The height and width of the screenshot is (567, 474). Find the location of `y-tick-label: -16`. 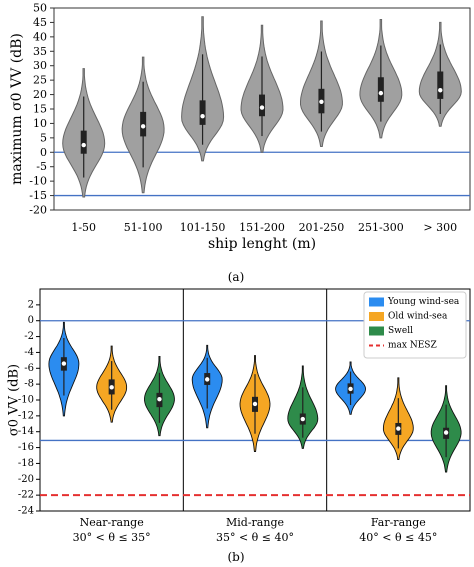

y-tick-label: -16 is located at coordinates (26, 447).